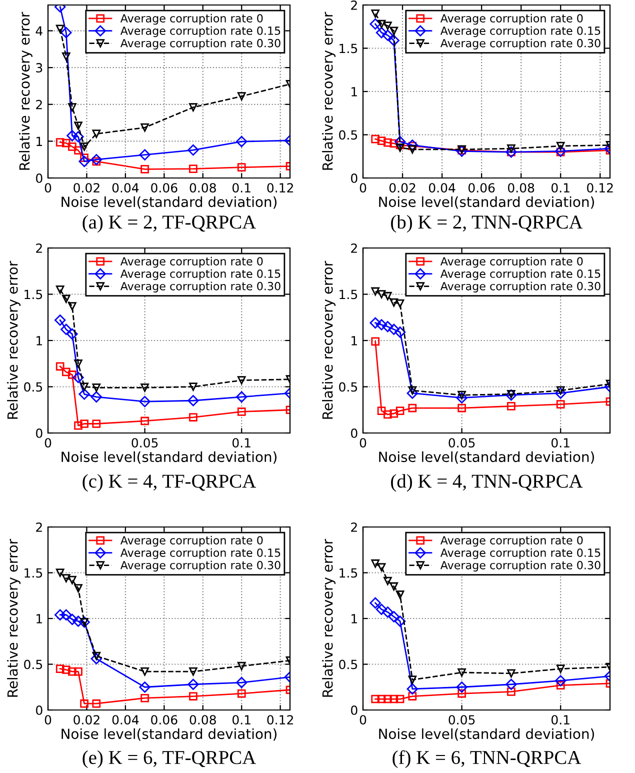 The height and width of the screenshot is (773, 635). What do you see at coordinates (487, 483) in the screenshot?
I see `text: (d) K = 4, TNN-QRPCA` at bounding box center [487, 483].